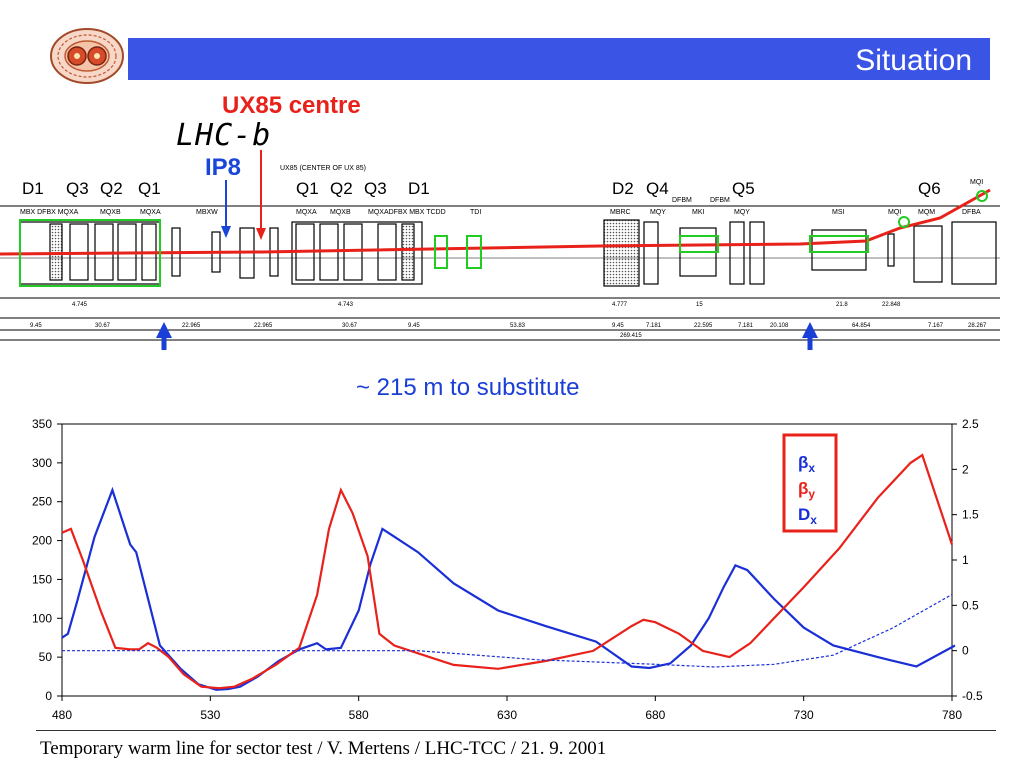  Describe the element at coordinates (952, 715) in the screenshot. I see `x-tick-label: 780` at that location.